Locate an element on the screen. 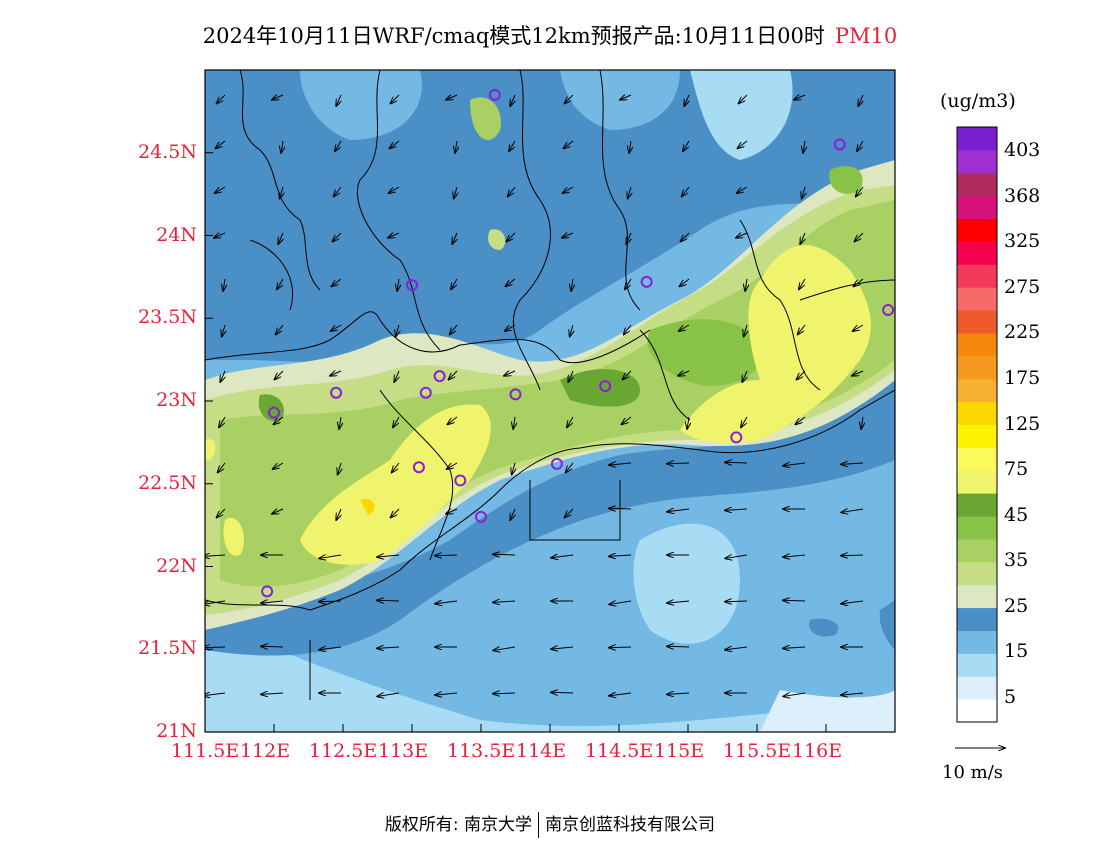 The width and height of the screenshot is (1100, 850). colorbar-label: 275 is located at coordinates (1022, 286).